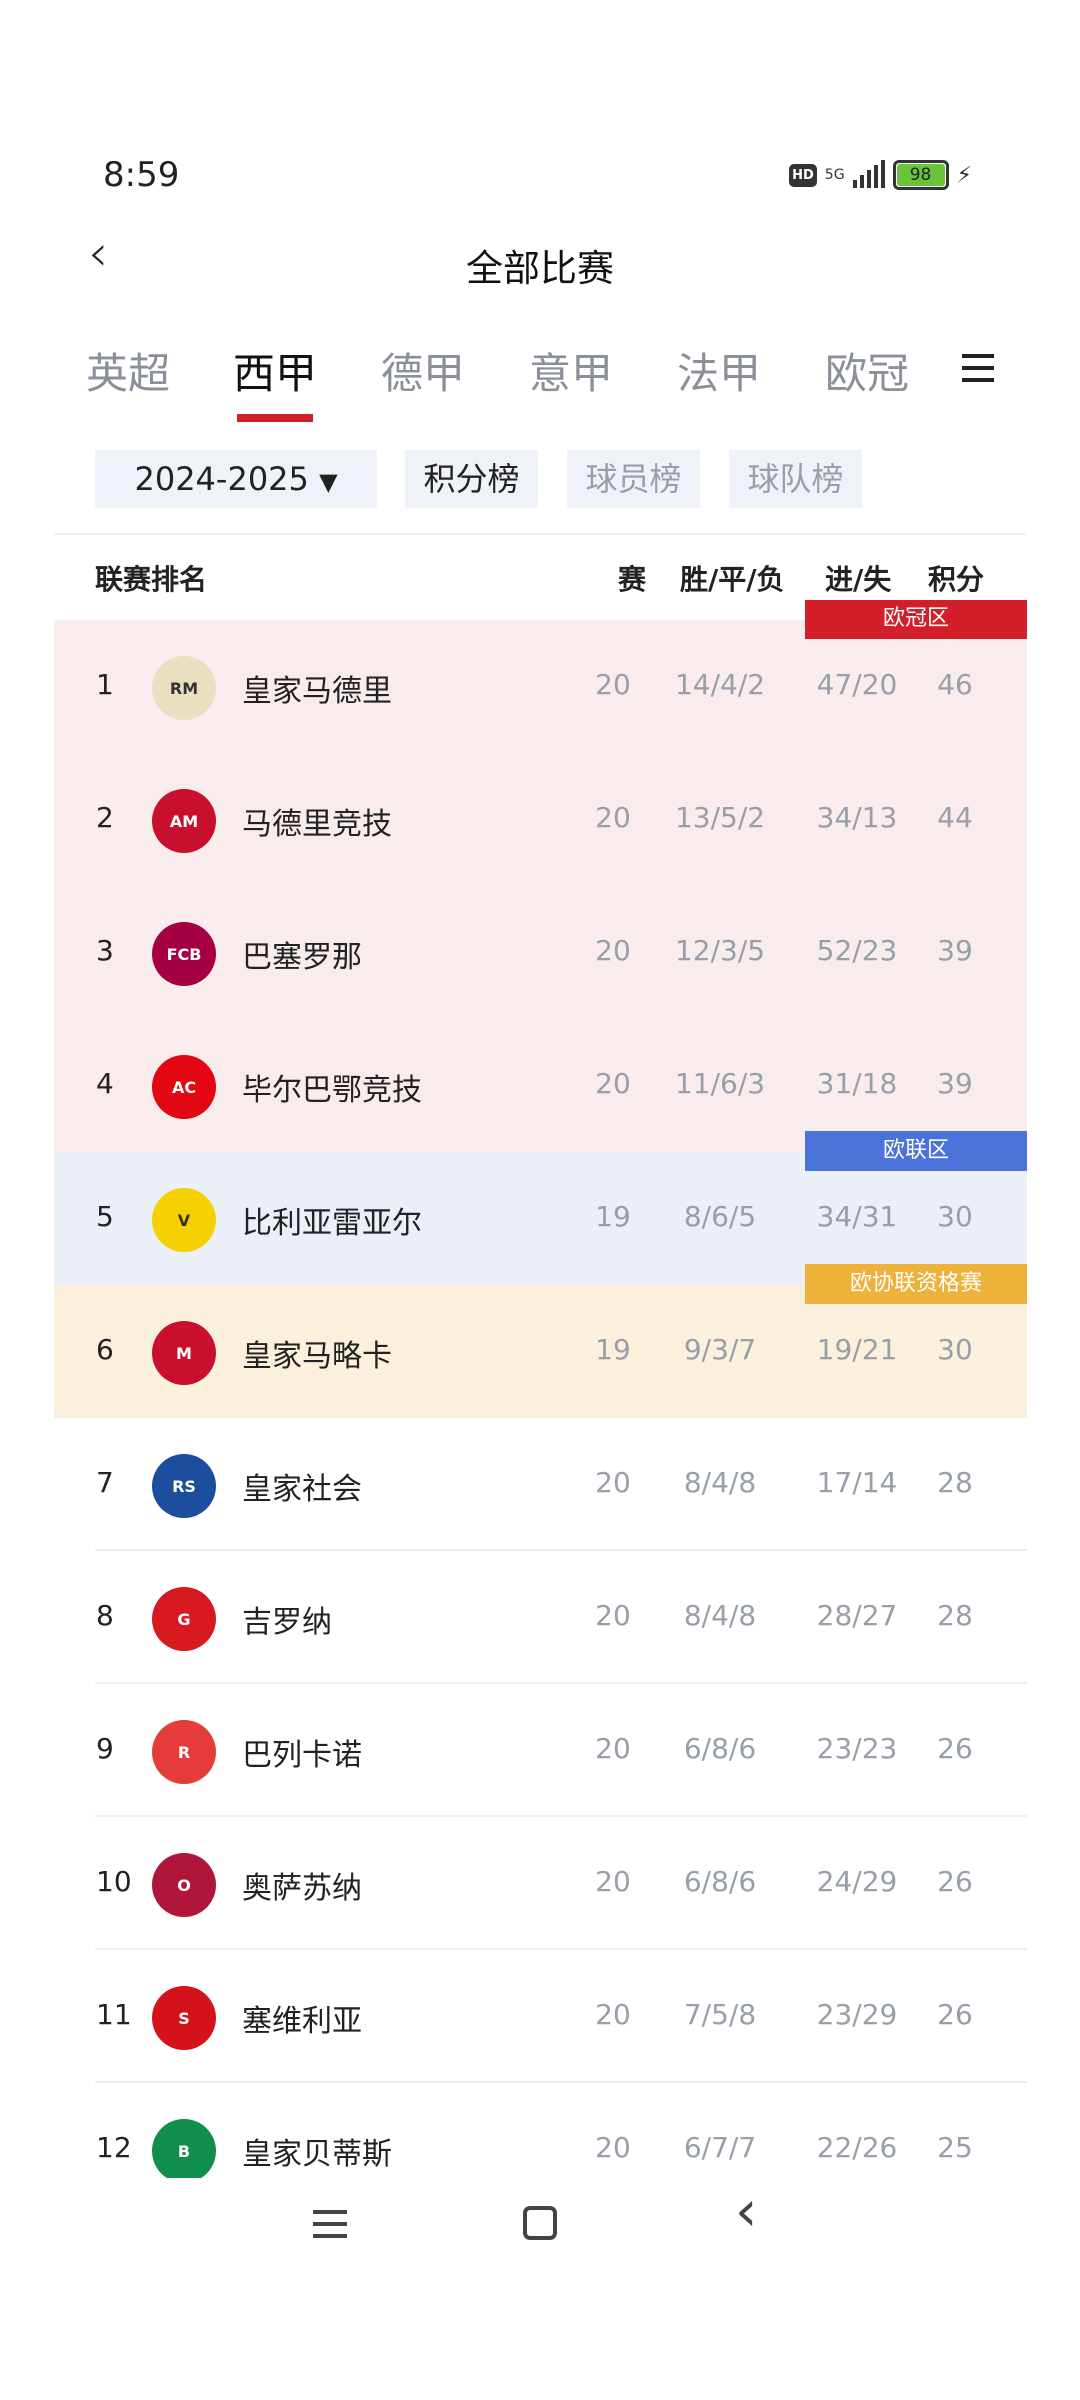 The height and width of the screenshot is (2400, 1080). I want to click on points: 44, so click(955, 817).